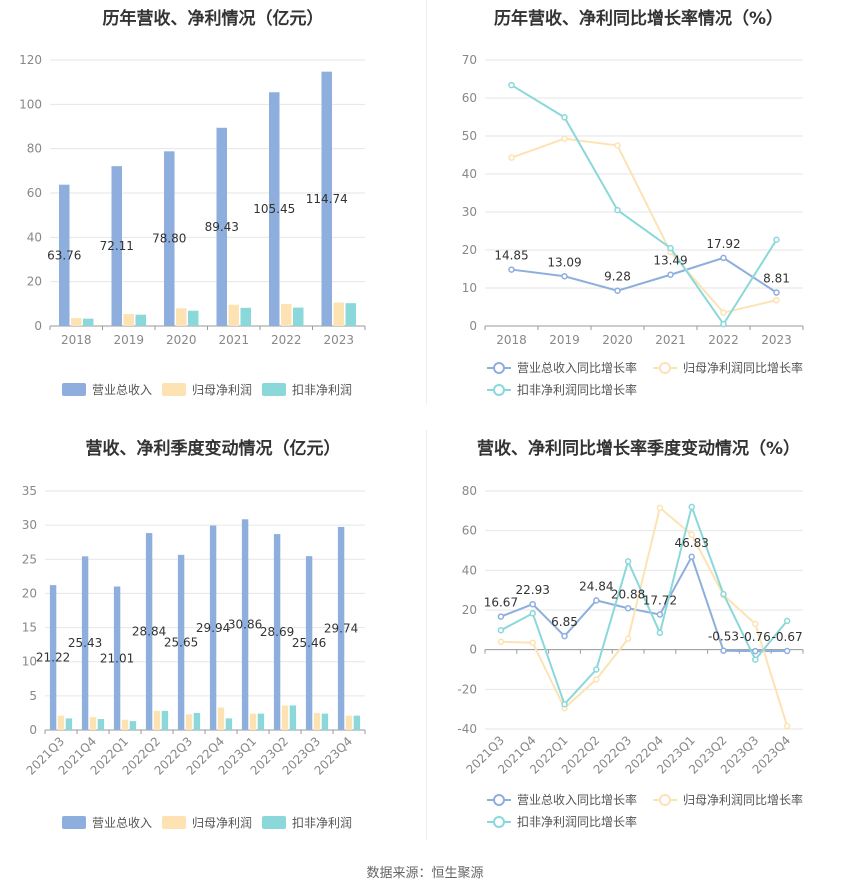 The height and width of the screenshot is (891, 850). What do you see at coordinates (33, 696) in the screenshot?
I see `y-tick-label: 5` at bounding box center [33, 696].